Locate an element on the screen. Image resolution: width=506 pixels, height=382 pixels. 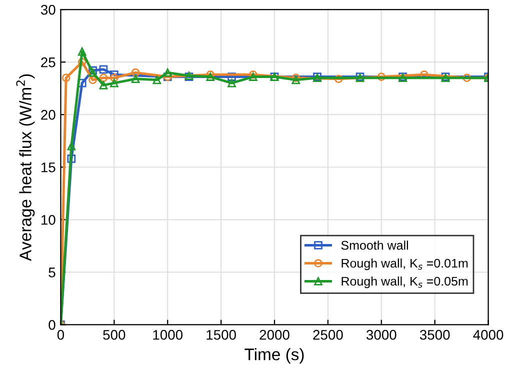
x-tick-label: 1000 is located at coordinates (168, 335).